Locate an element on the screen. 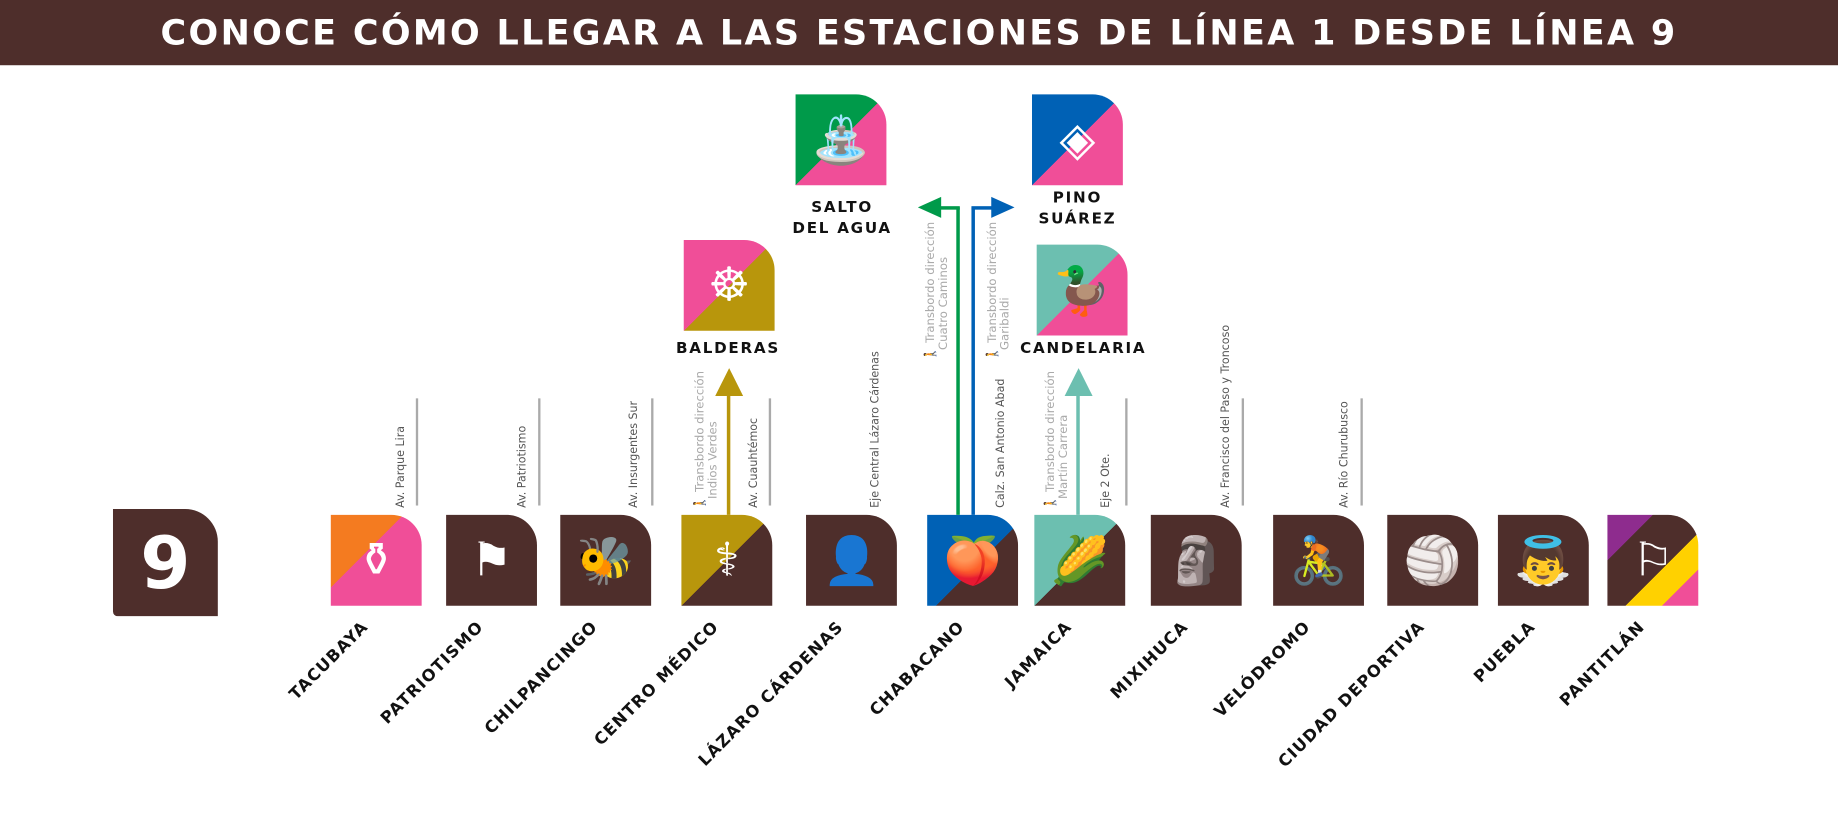  station-label-balderas: BALDERAS is located at coordinates (728, 349).